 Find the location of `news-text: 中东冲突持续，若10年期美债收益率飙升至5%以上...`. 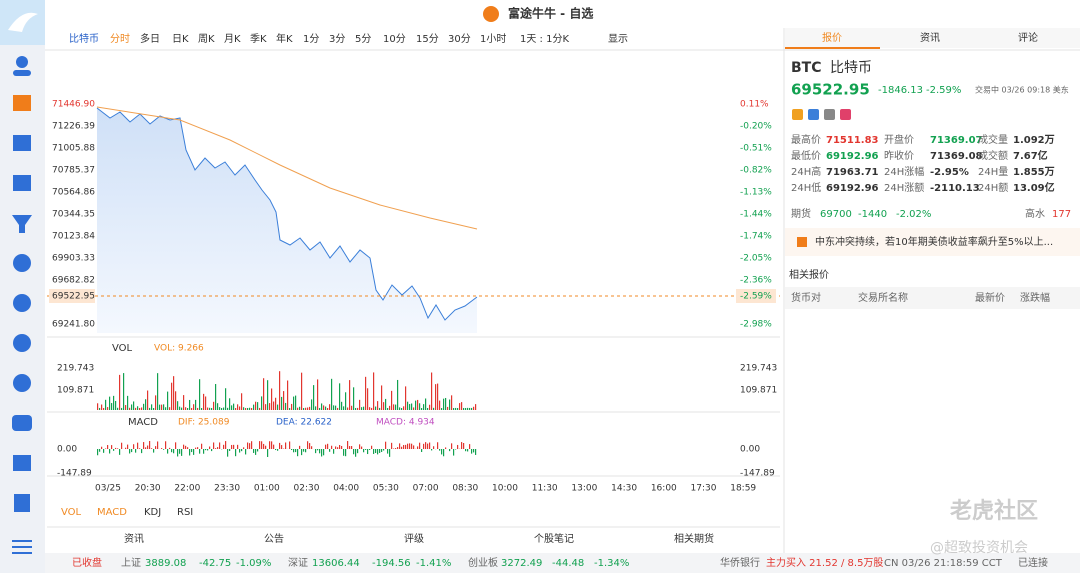

news-text: 中东冲突持续，若10年期美债收益率飙升至5%以上... is located at coordinates (934, 241).